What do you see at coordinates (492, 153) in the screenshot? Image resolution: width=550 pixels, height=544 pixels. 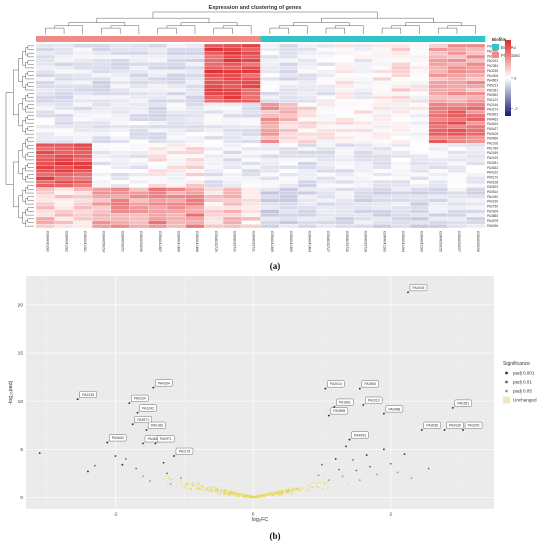 I see `row-label: PA2189` at bounding box center [492, 153].